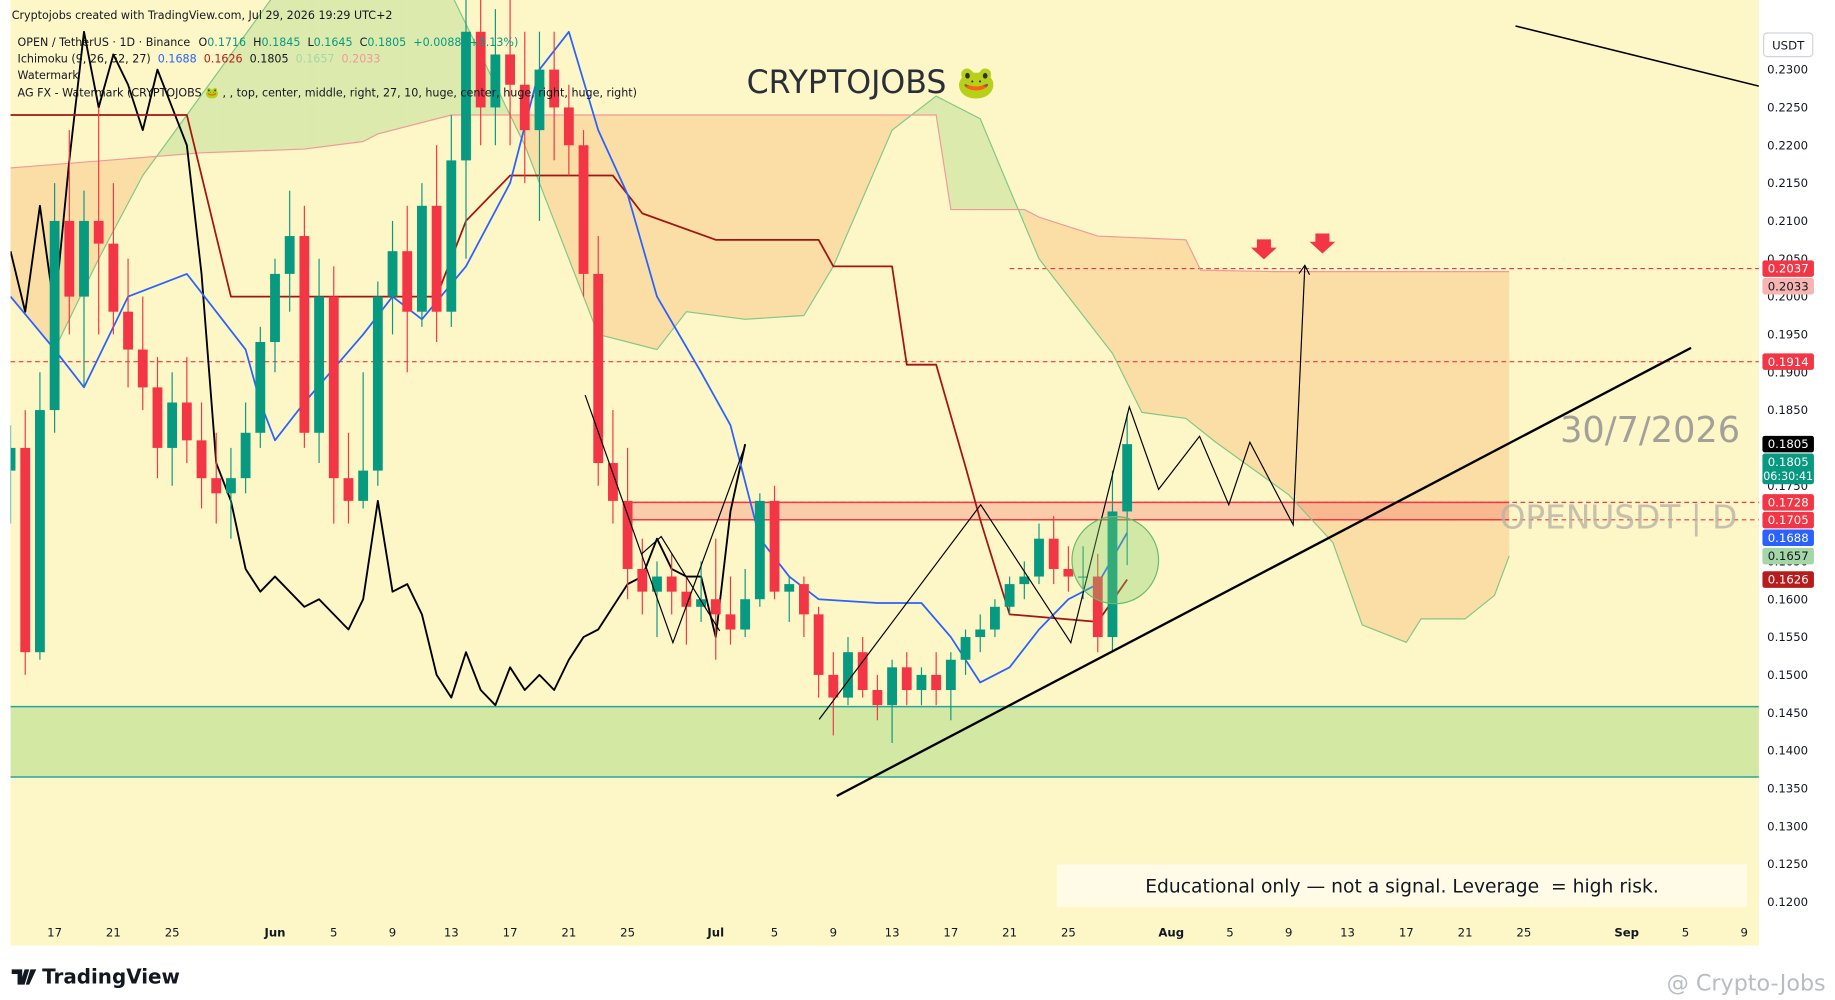 This screenshot has width=1835, height=1000. What do you see at coordinates (386, 42) in the screenshot?
I see `ohlc-value: 0.1805` at bounding box center [386, 42].